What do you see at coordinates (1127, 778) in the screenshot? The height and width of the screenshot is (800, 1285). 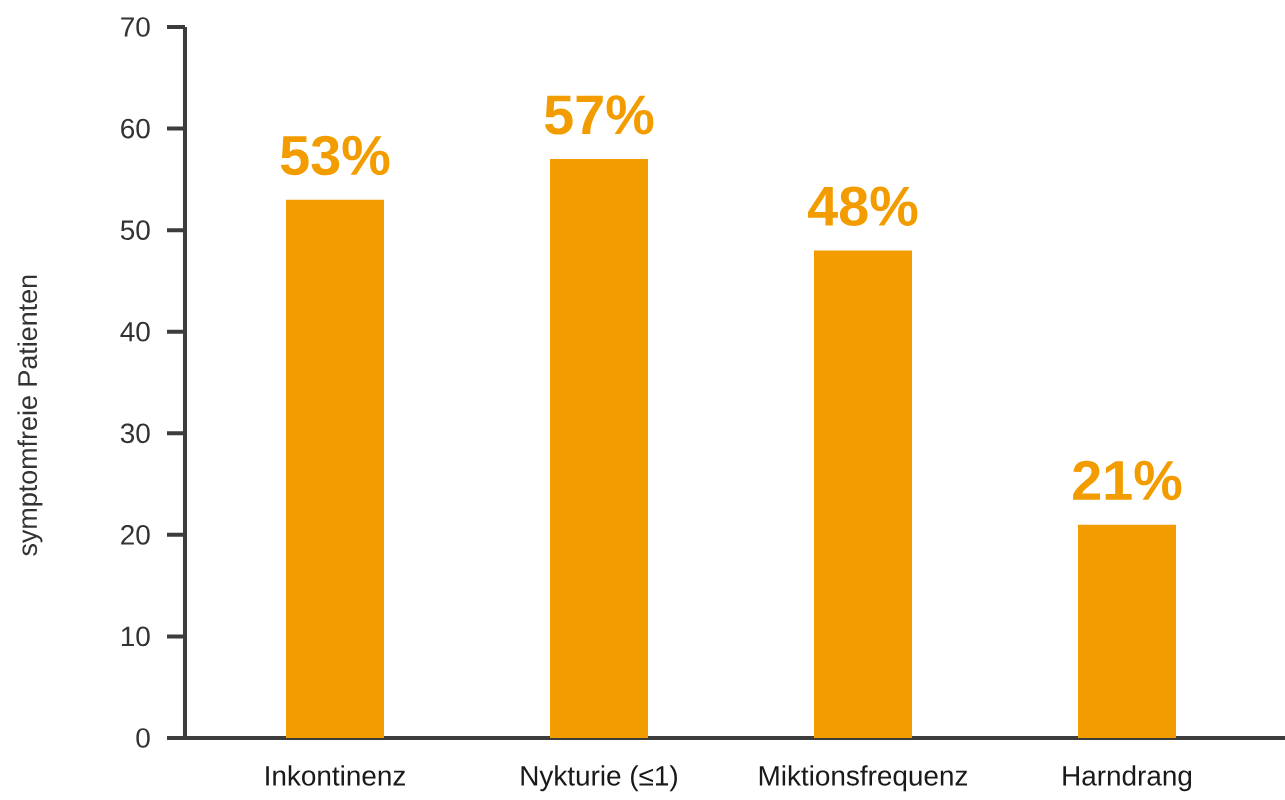 I see `x-tick-label: Harndrang` at bounding box center [1127, 778].